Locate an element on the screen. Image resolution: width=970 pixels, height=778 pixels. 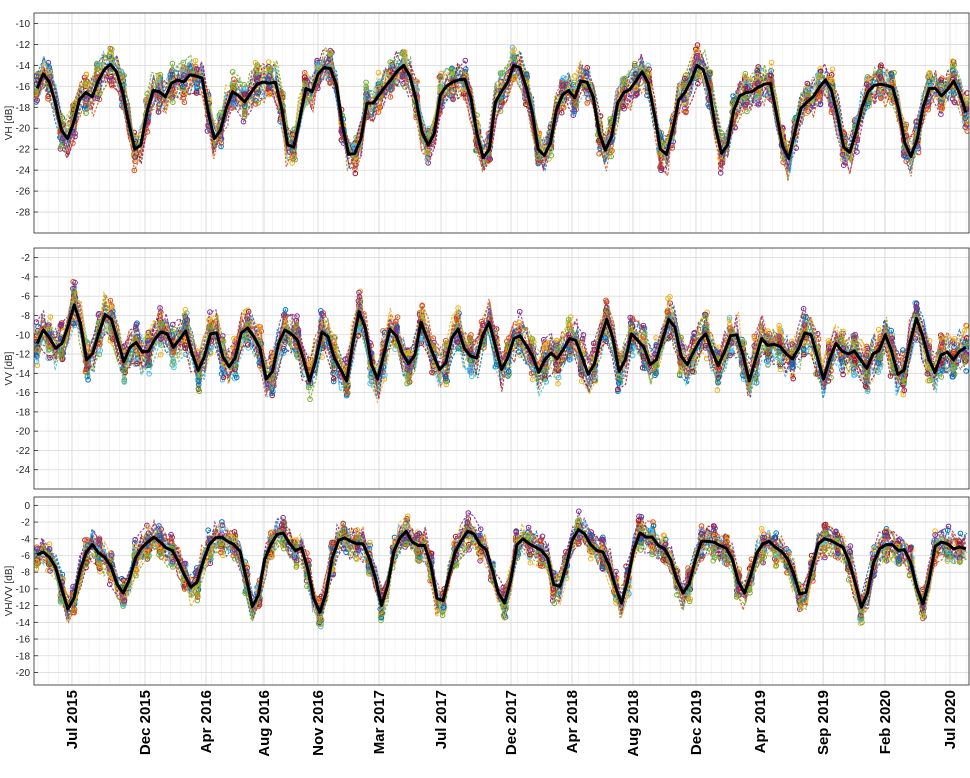
y-tick-label: -6 is located at coordinates (25, 556).